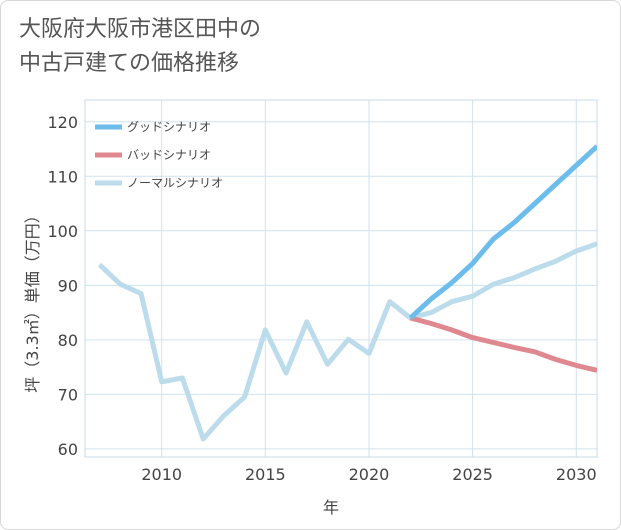 This screenshot has height=530, width=621. I want to click on legend-label-1: バッドシナリオ, so click(169, 155).